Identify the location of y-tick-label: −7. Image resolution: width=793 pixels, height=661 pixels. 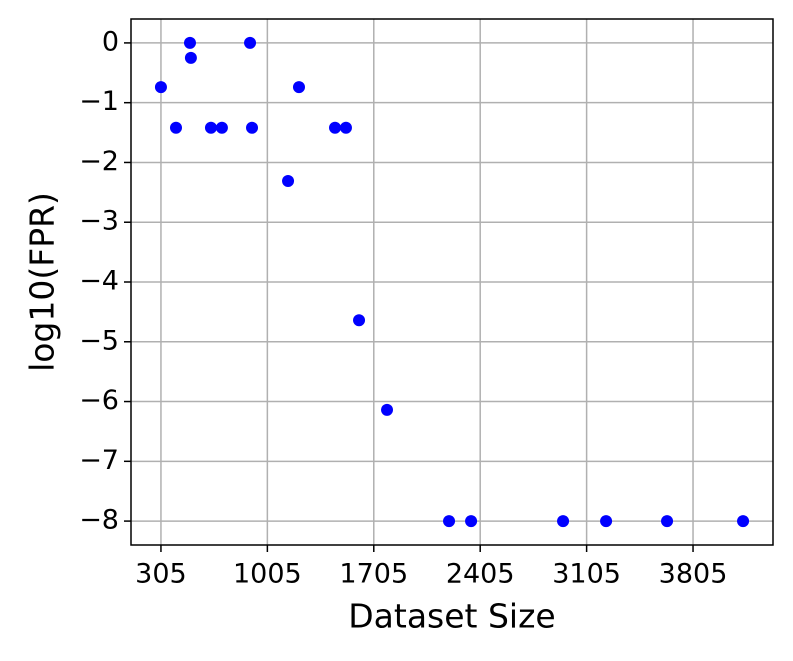
(99, 460).